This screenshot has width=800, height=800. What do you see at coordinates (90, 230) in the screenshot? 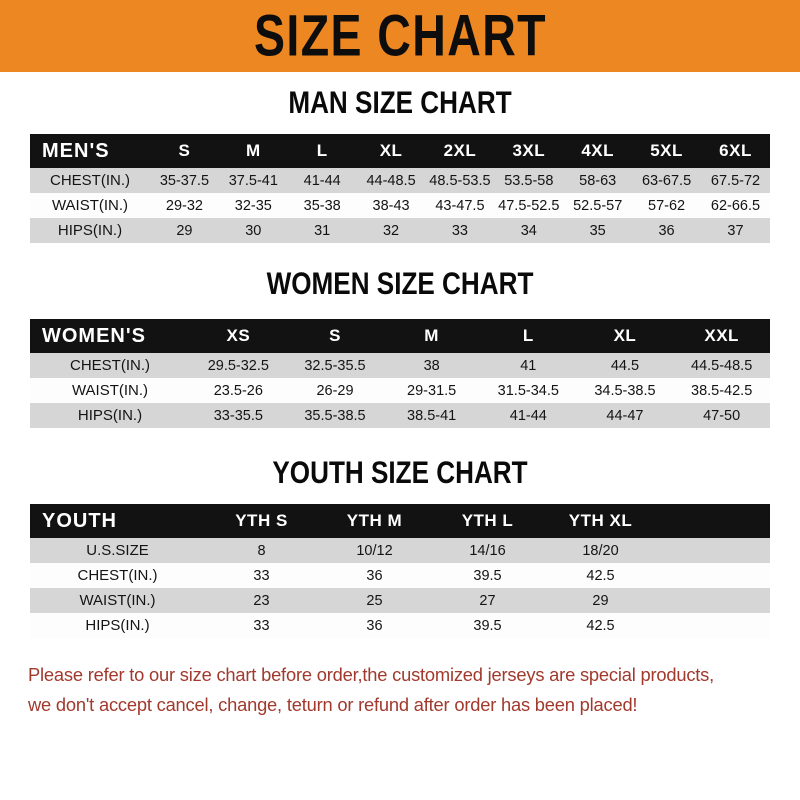
I see `men-row-label-hips: HIPS(IN.)` at bounding box center [90, 230].